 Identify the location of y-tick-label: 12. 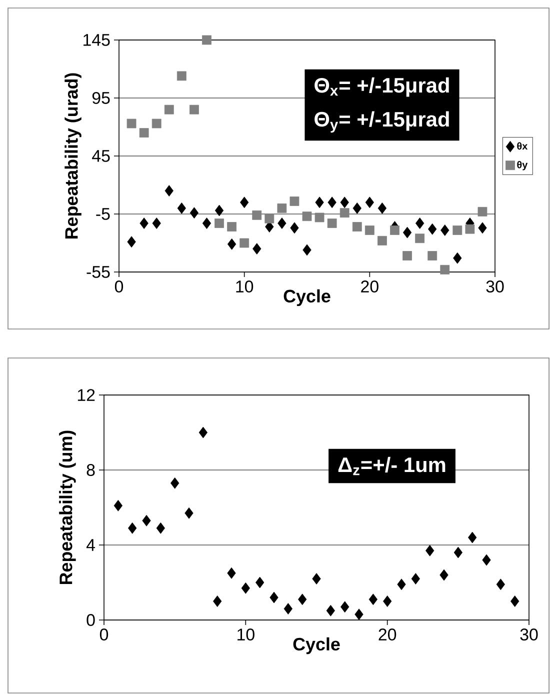
(86, 395).